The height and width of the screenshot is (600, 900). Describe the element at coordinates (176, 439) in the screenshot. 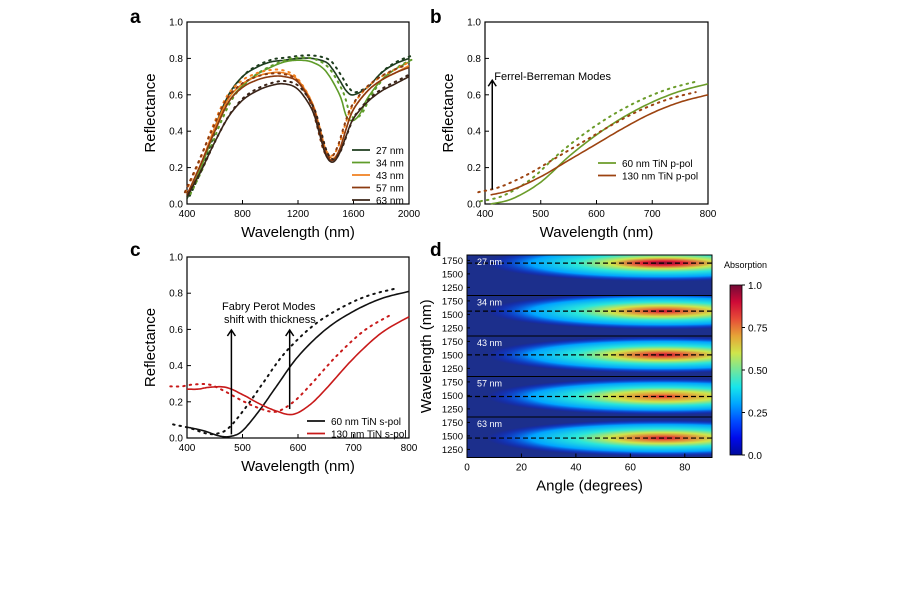

I see `panel-c-ytick-label: 0.0` at that location.